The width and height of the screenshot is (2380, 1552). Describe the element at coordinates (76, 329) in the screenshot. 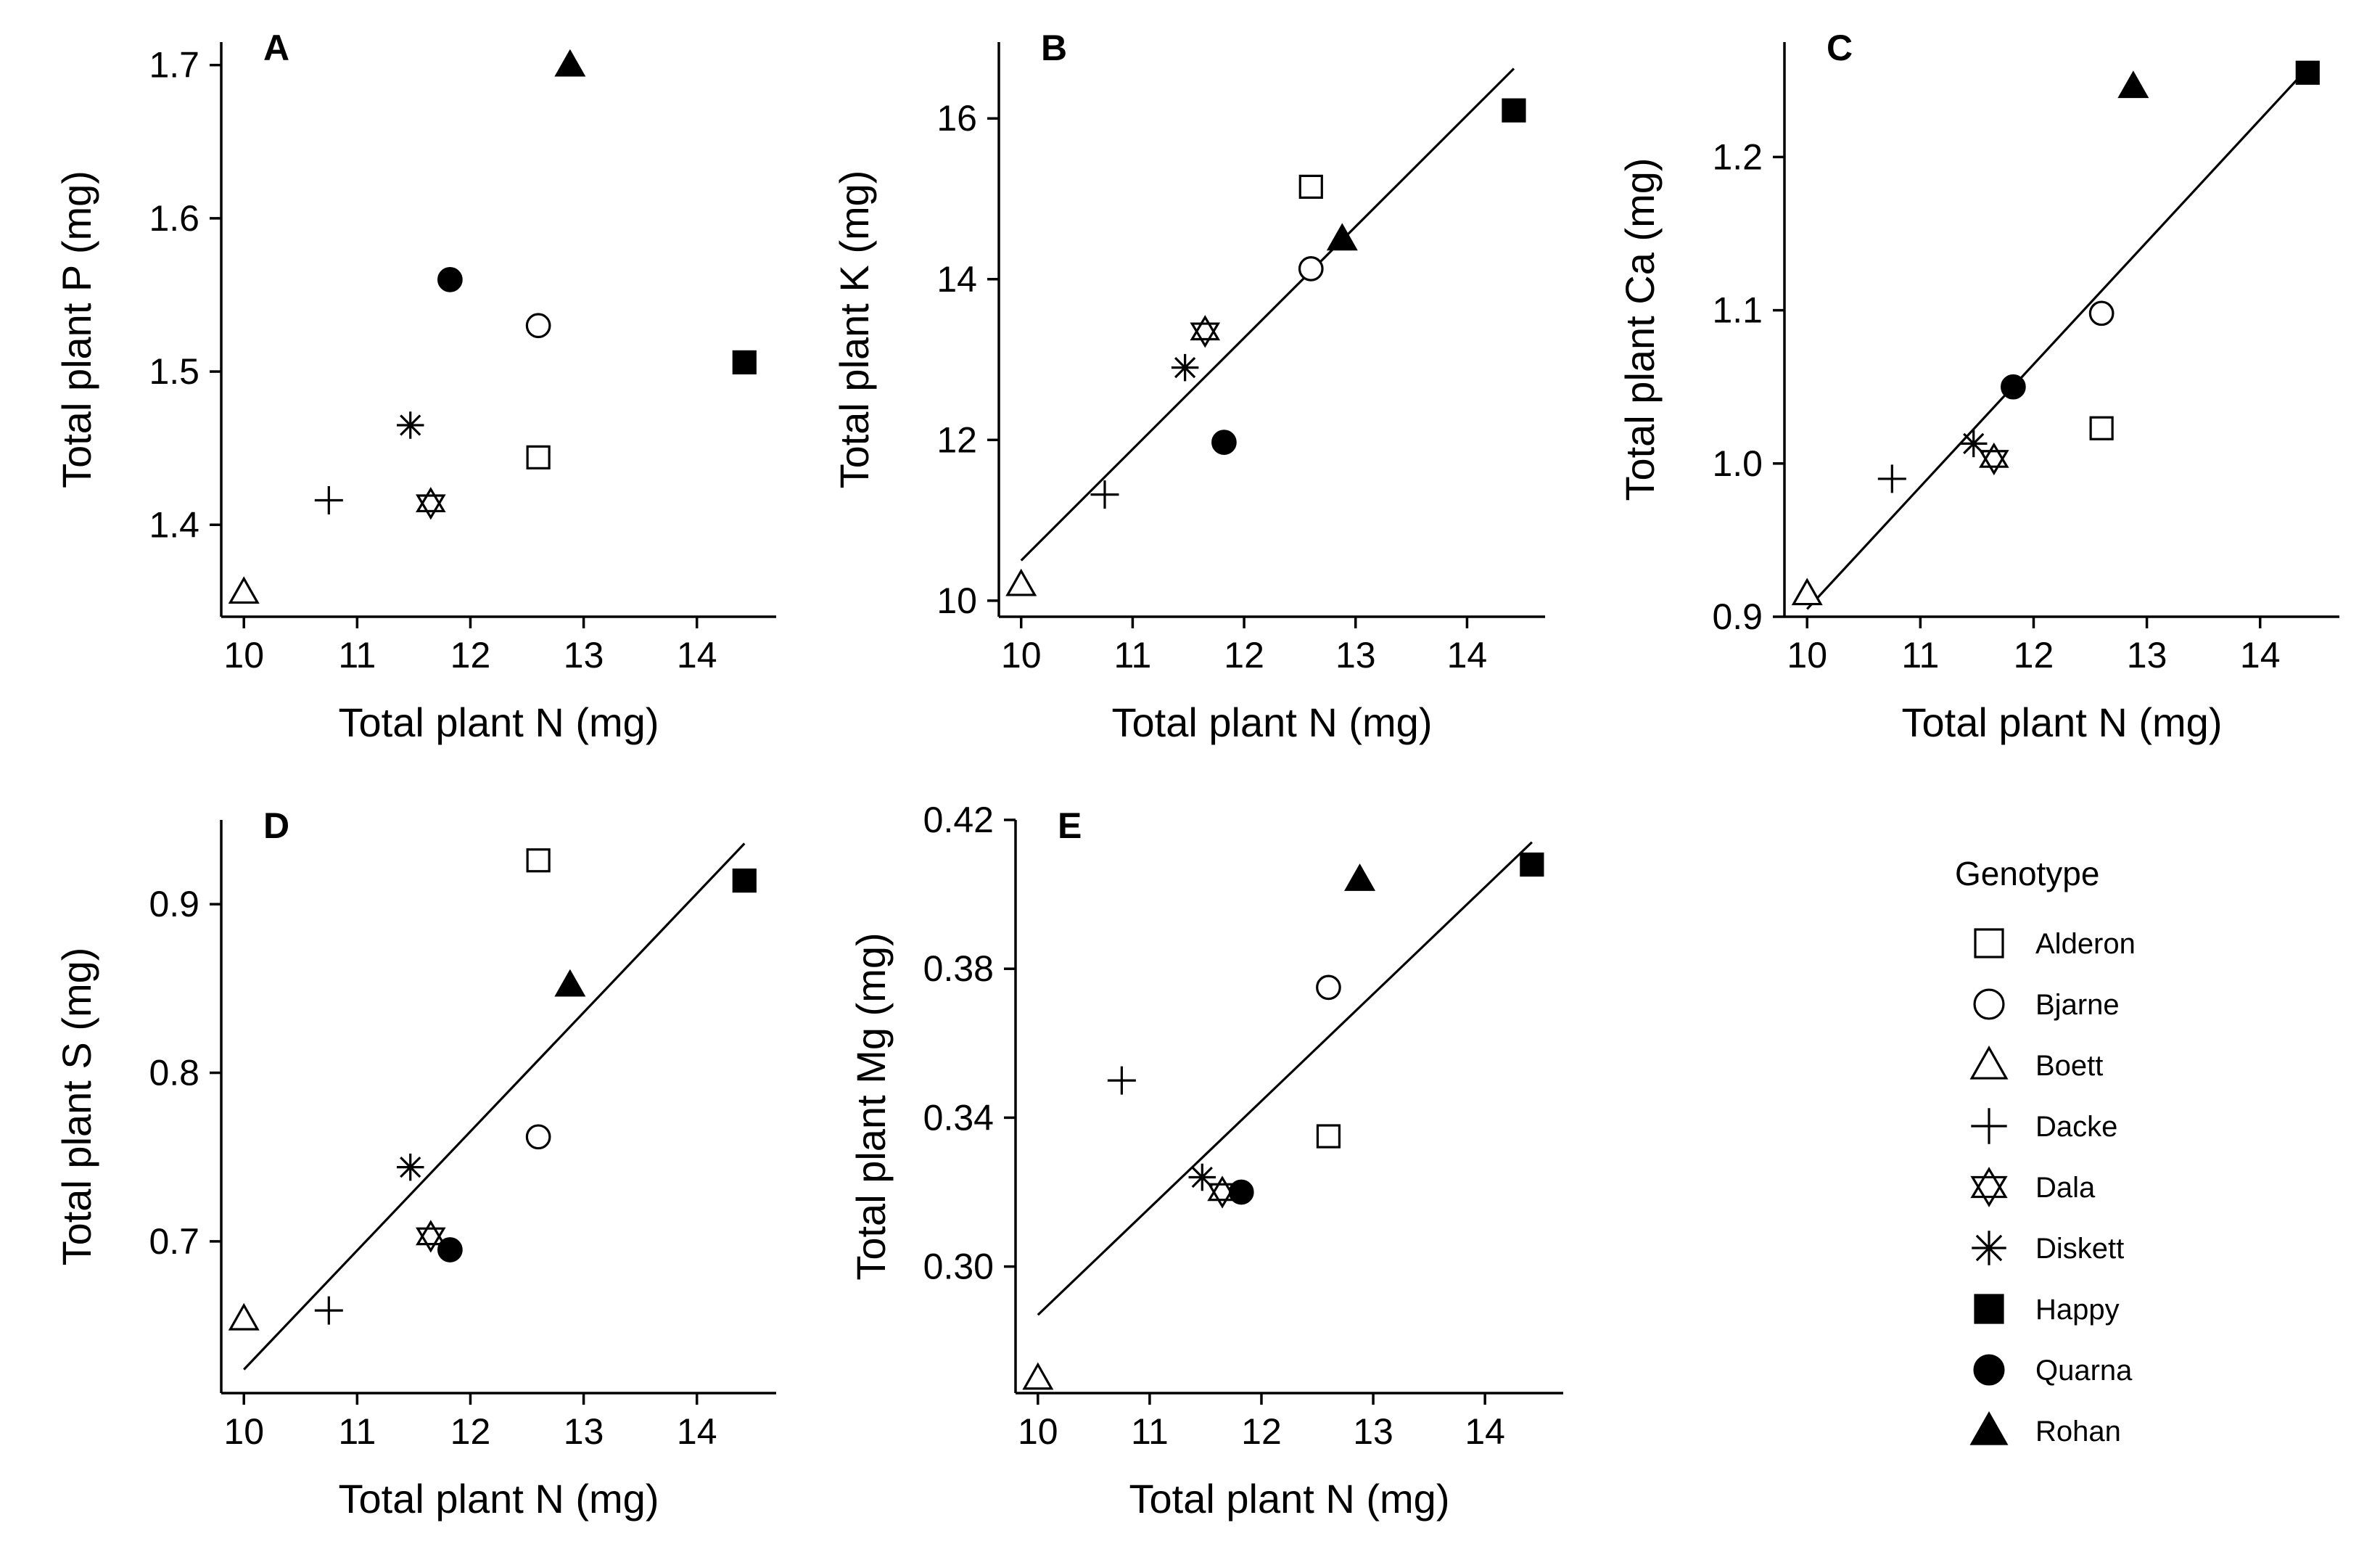

I see `y-axis-title: Total plant P (mg)` at that location.